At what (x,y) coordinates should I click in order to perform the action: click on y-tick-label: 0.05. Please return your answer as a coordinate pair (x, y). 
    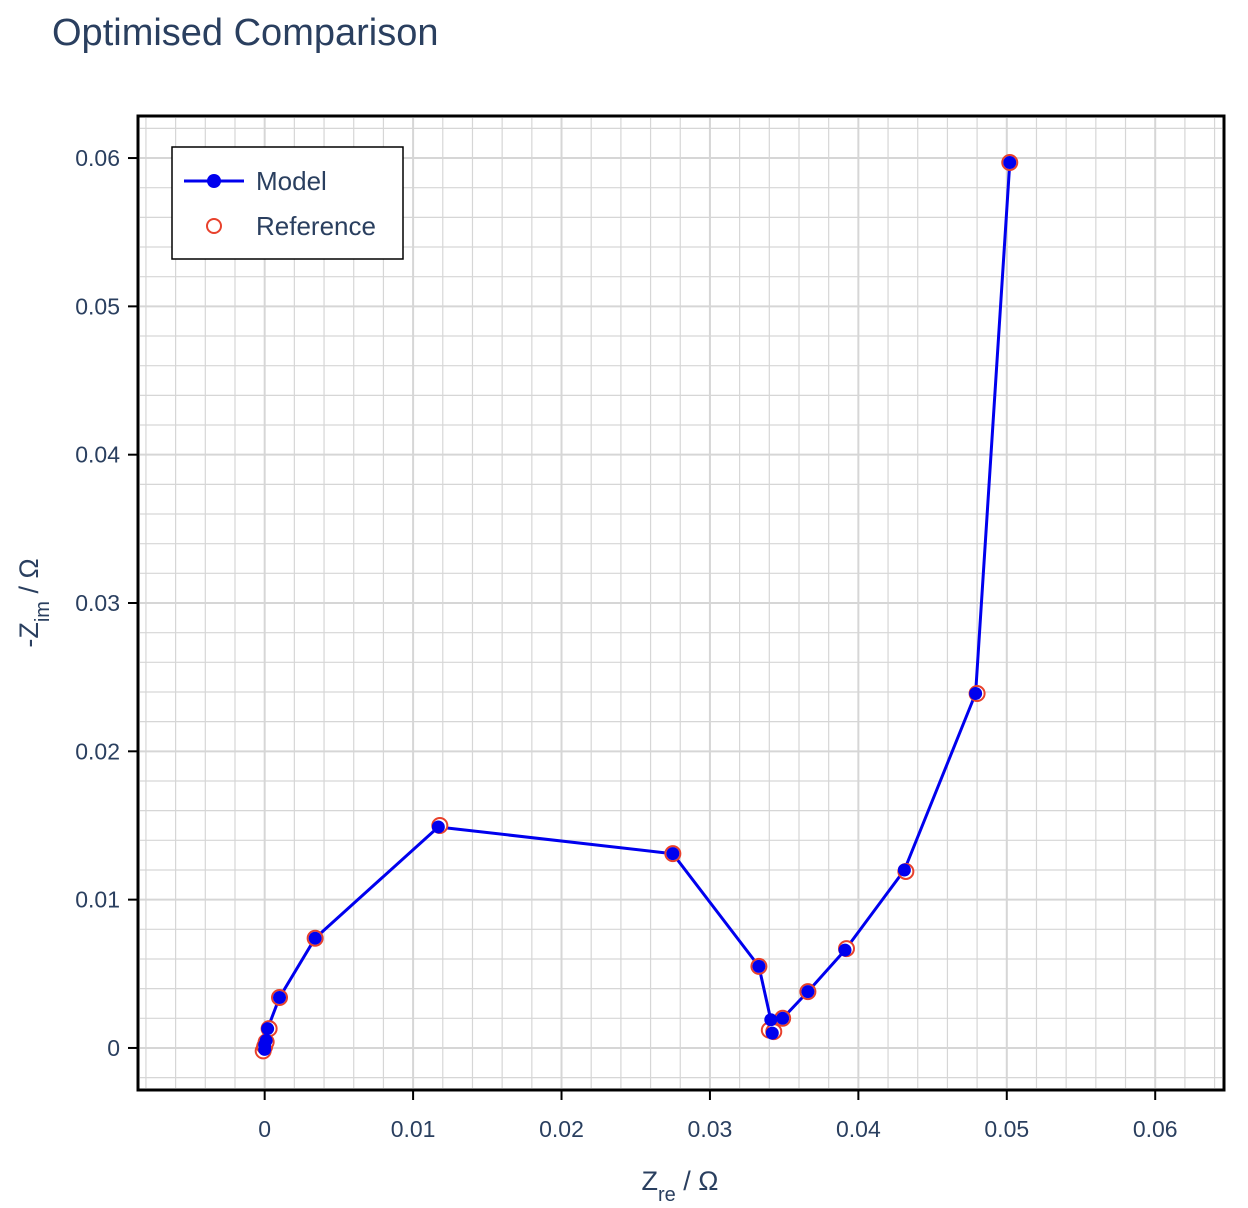
    Looking at the image, I should click on (97, 306).